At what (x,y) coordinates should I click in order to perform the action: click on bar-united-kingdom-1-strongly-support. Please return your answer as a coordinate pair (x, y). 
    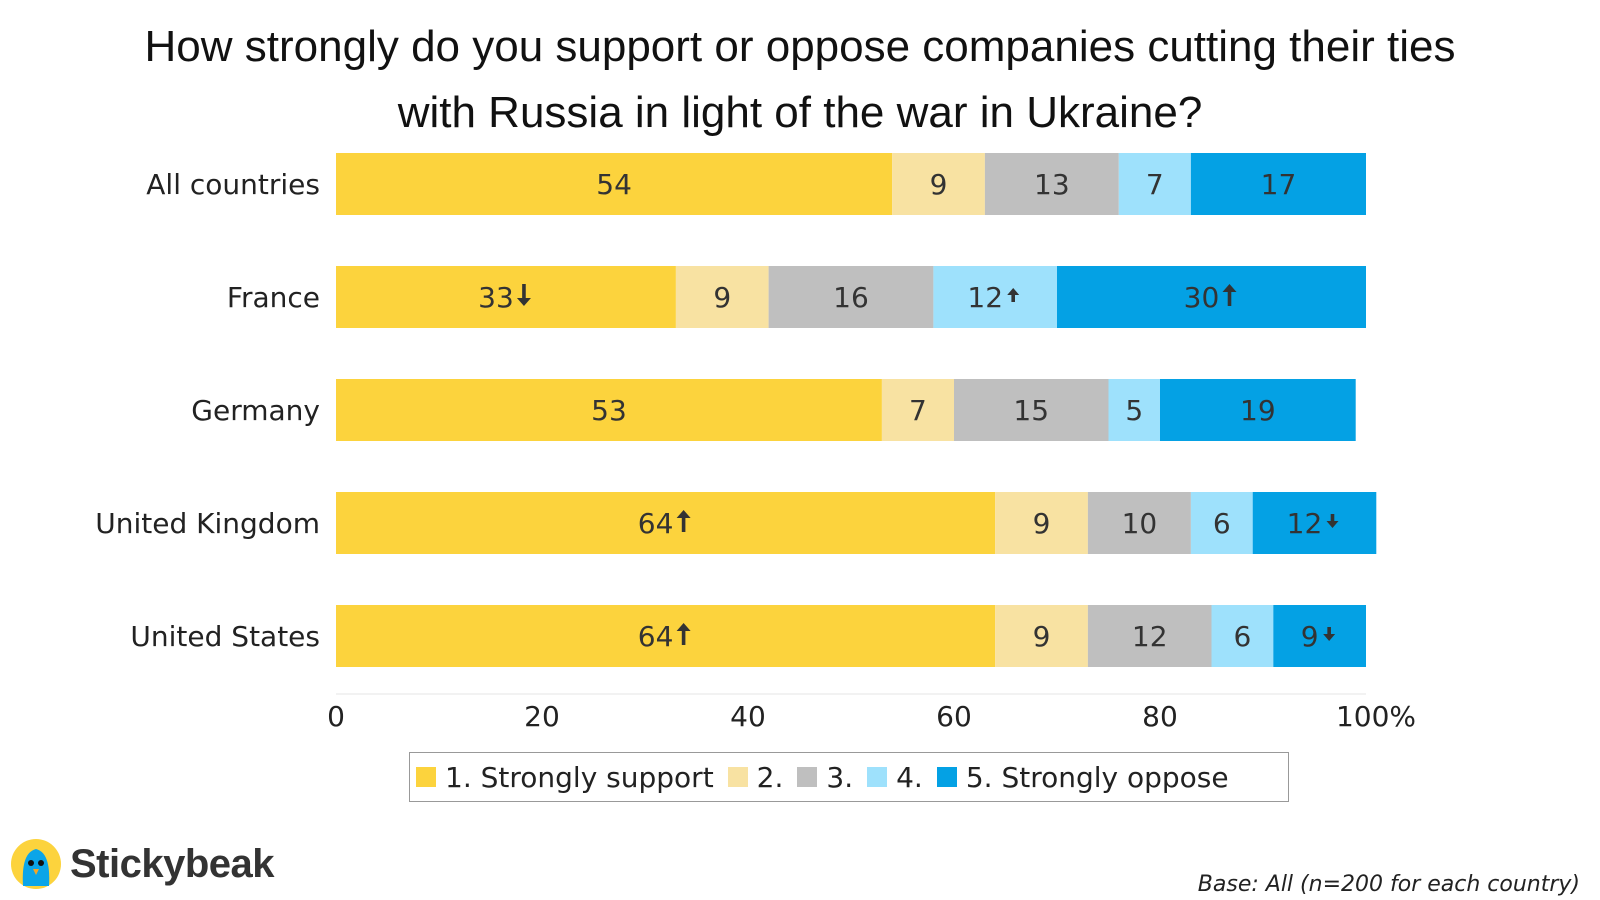
    Looking at the image, I should click on (666, 523).